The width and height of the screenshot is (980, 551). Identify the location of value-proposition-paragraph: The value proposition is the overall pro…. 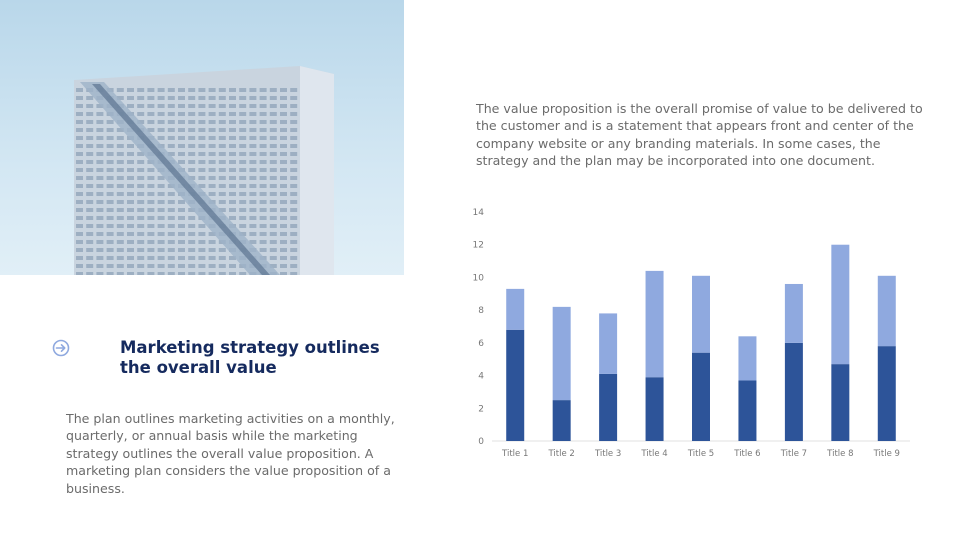
(699, 134).